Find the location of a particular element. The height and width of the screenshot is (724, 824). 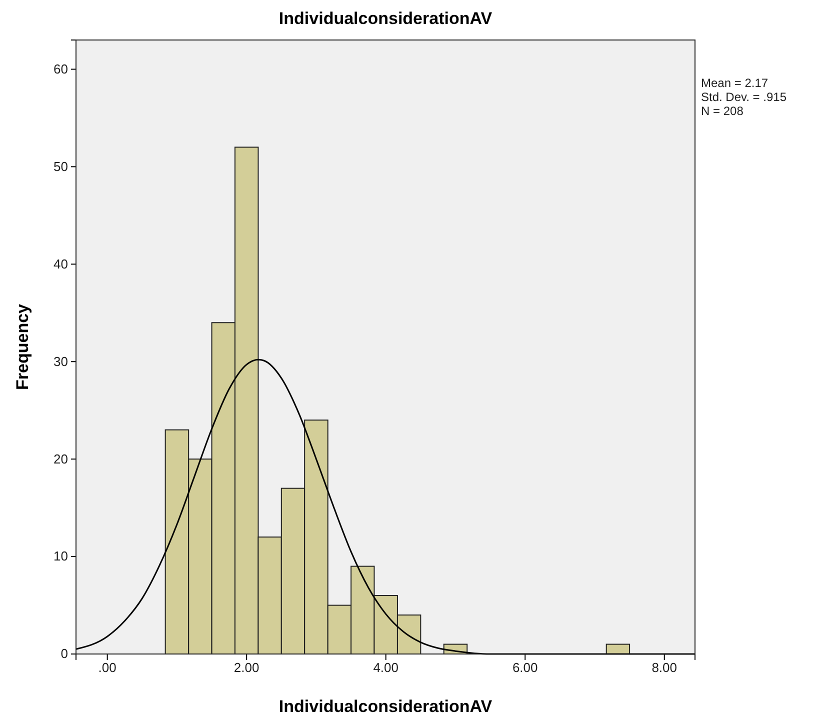

y-tick-label: 20 is located at coordinates (61, 458).